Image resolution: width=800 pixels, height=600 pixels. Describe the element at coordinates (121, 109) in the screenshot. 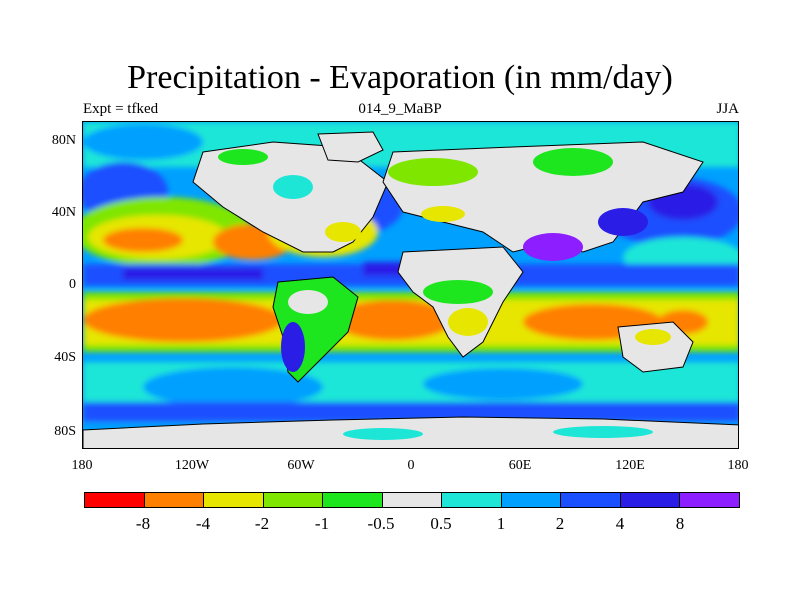

I see `experiment-label: Expt = tfked` at that location.